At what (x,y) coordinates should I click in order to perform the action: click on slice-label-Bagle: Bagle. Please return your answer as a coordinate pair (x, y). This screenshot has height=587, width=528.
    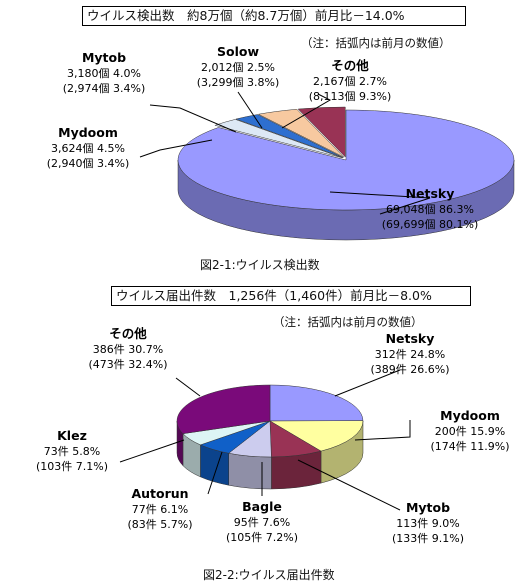
    Looking at the image, I should click on (262, 506).